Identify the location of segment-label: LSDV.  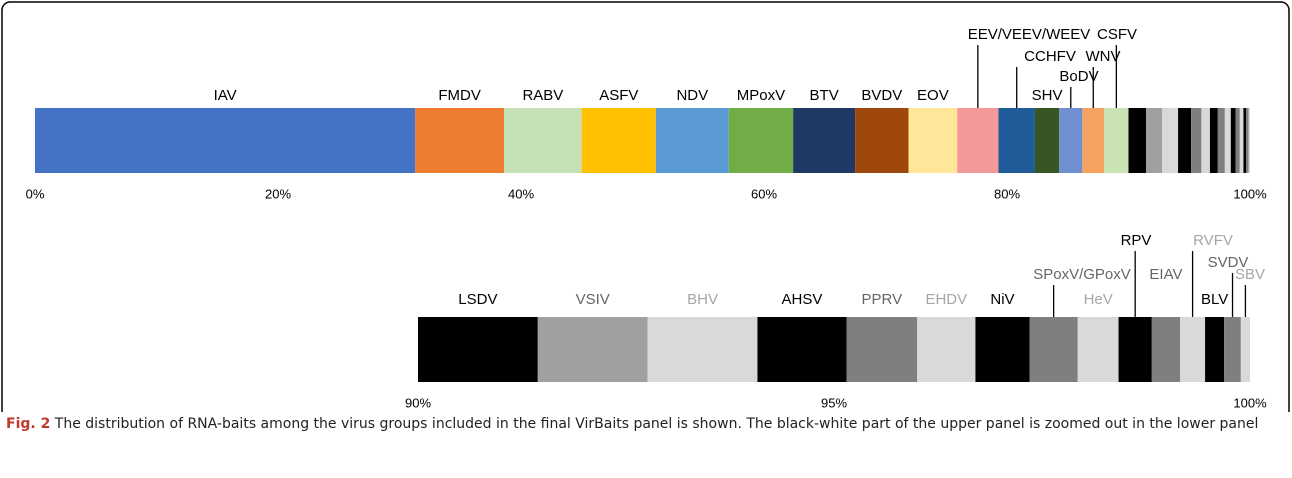
(477, 299).